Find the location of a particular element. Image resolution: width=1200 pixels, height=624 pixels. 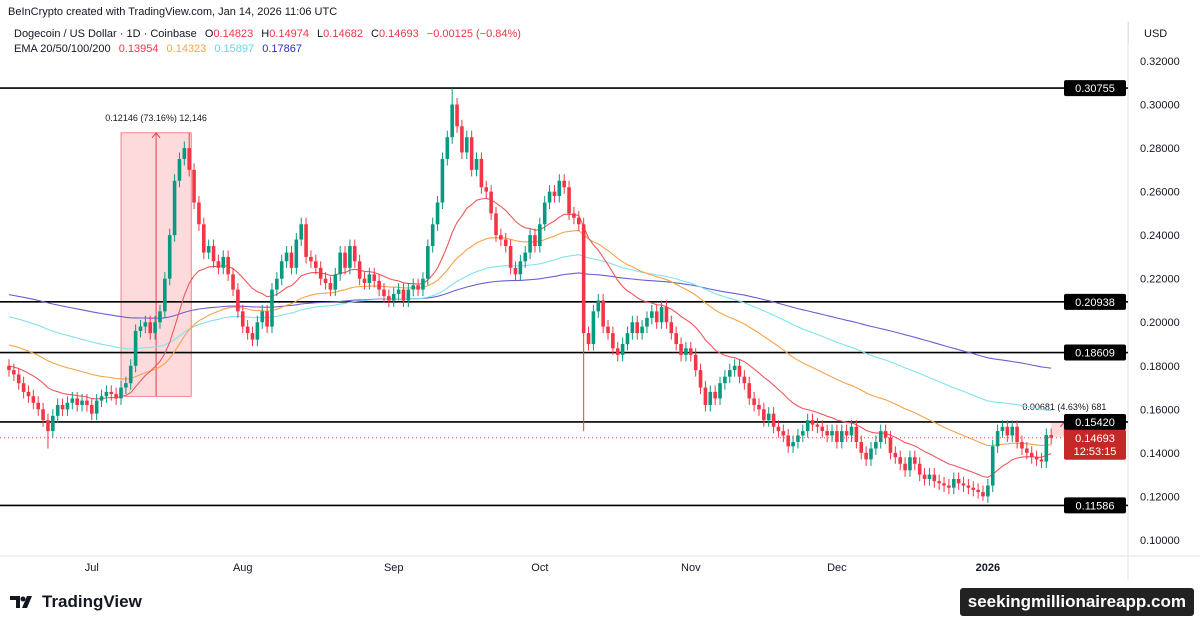

x-tick-label: Nov is located at coordinates (691, 568).